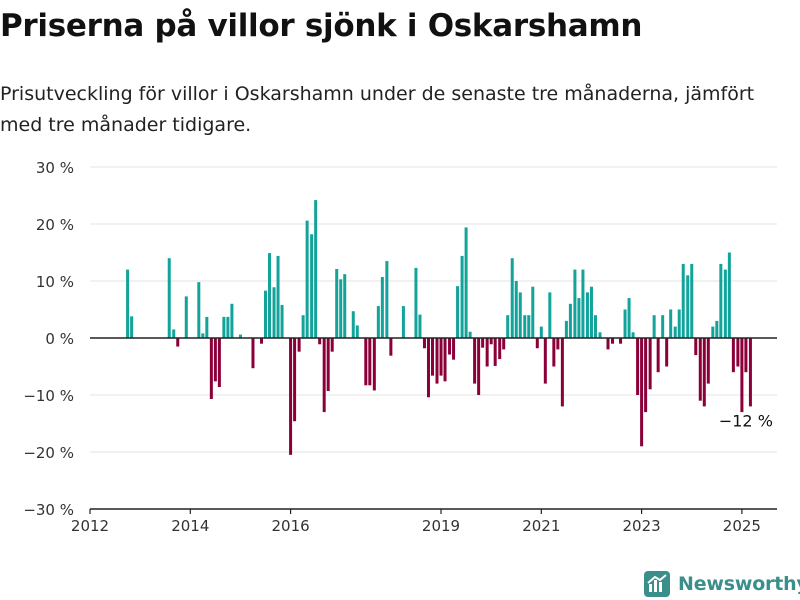 The width and height of the screenshot is (800, 600). I want to click on y-tick-label: −20 %, so click(48, 453).